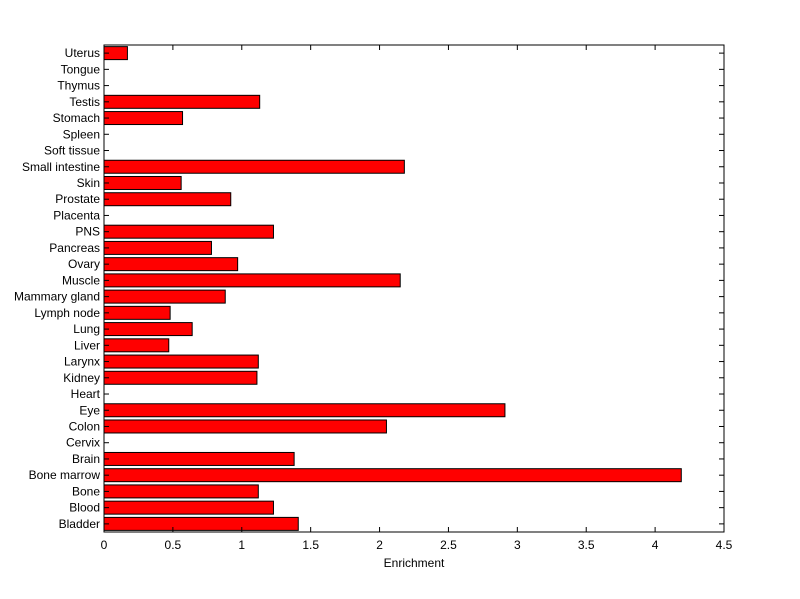 This screenshot has width=800, height=599. Describe the element at coordinates (84, 102) in the screenshot. I see `y-tick-label: Testis` at that location.